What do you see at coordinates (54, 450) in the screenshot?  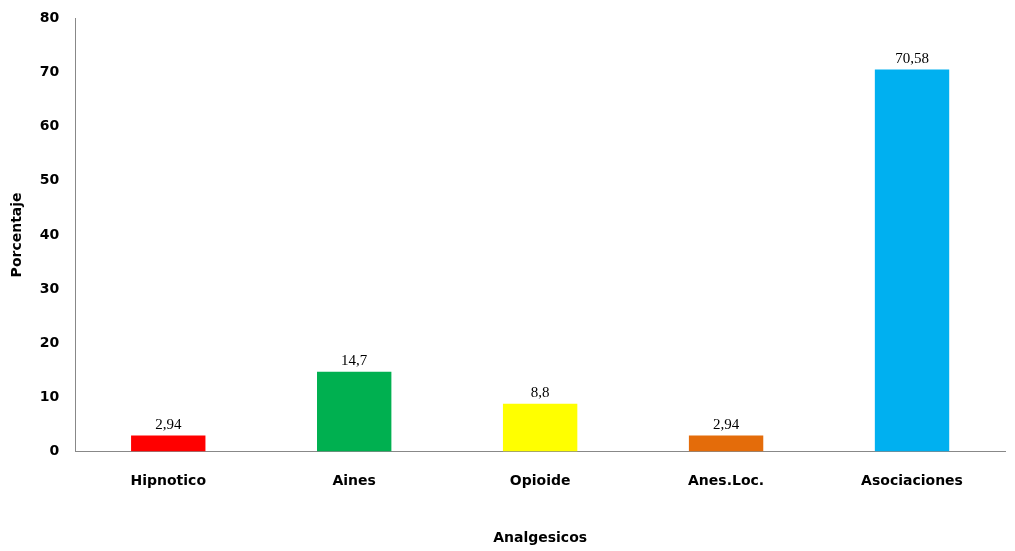 I see `y-tick-label: 0` at bounding box center [54, 450].